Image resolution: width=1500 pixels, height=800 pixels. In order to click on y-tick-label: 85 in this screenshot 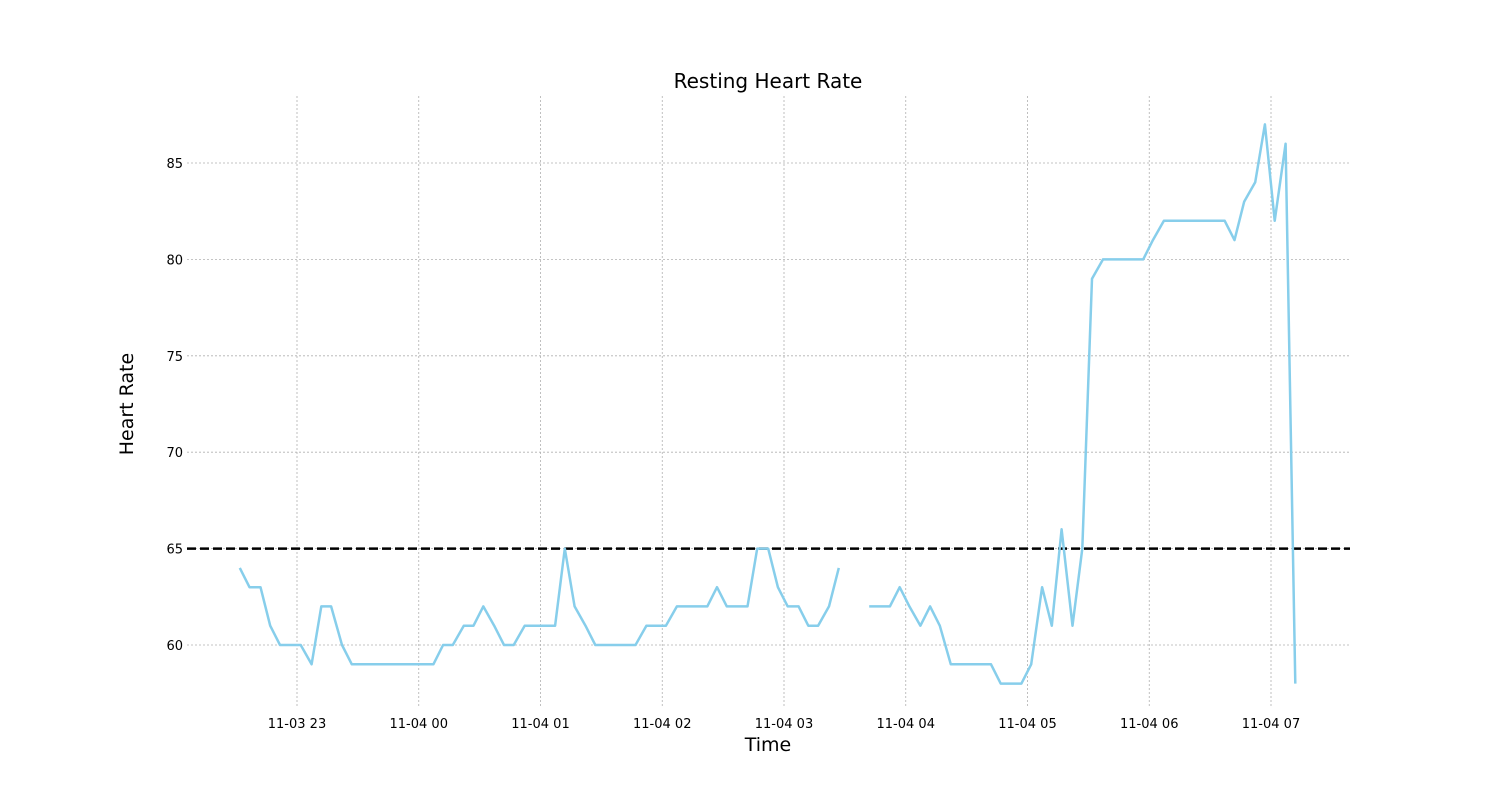, I will do `click(174, 164)`.